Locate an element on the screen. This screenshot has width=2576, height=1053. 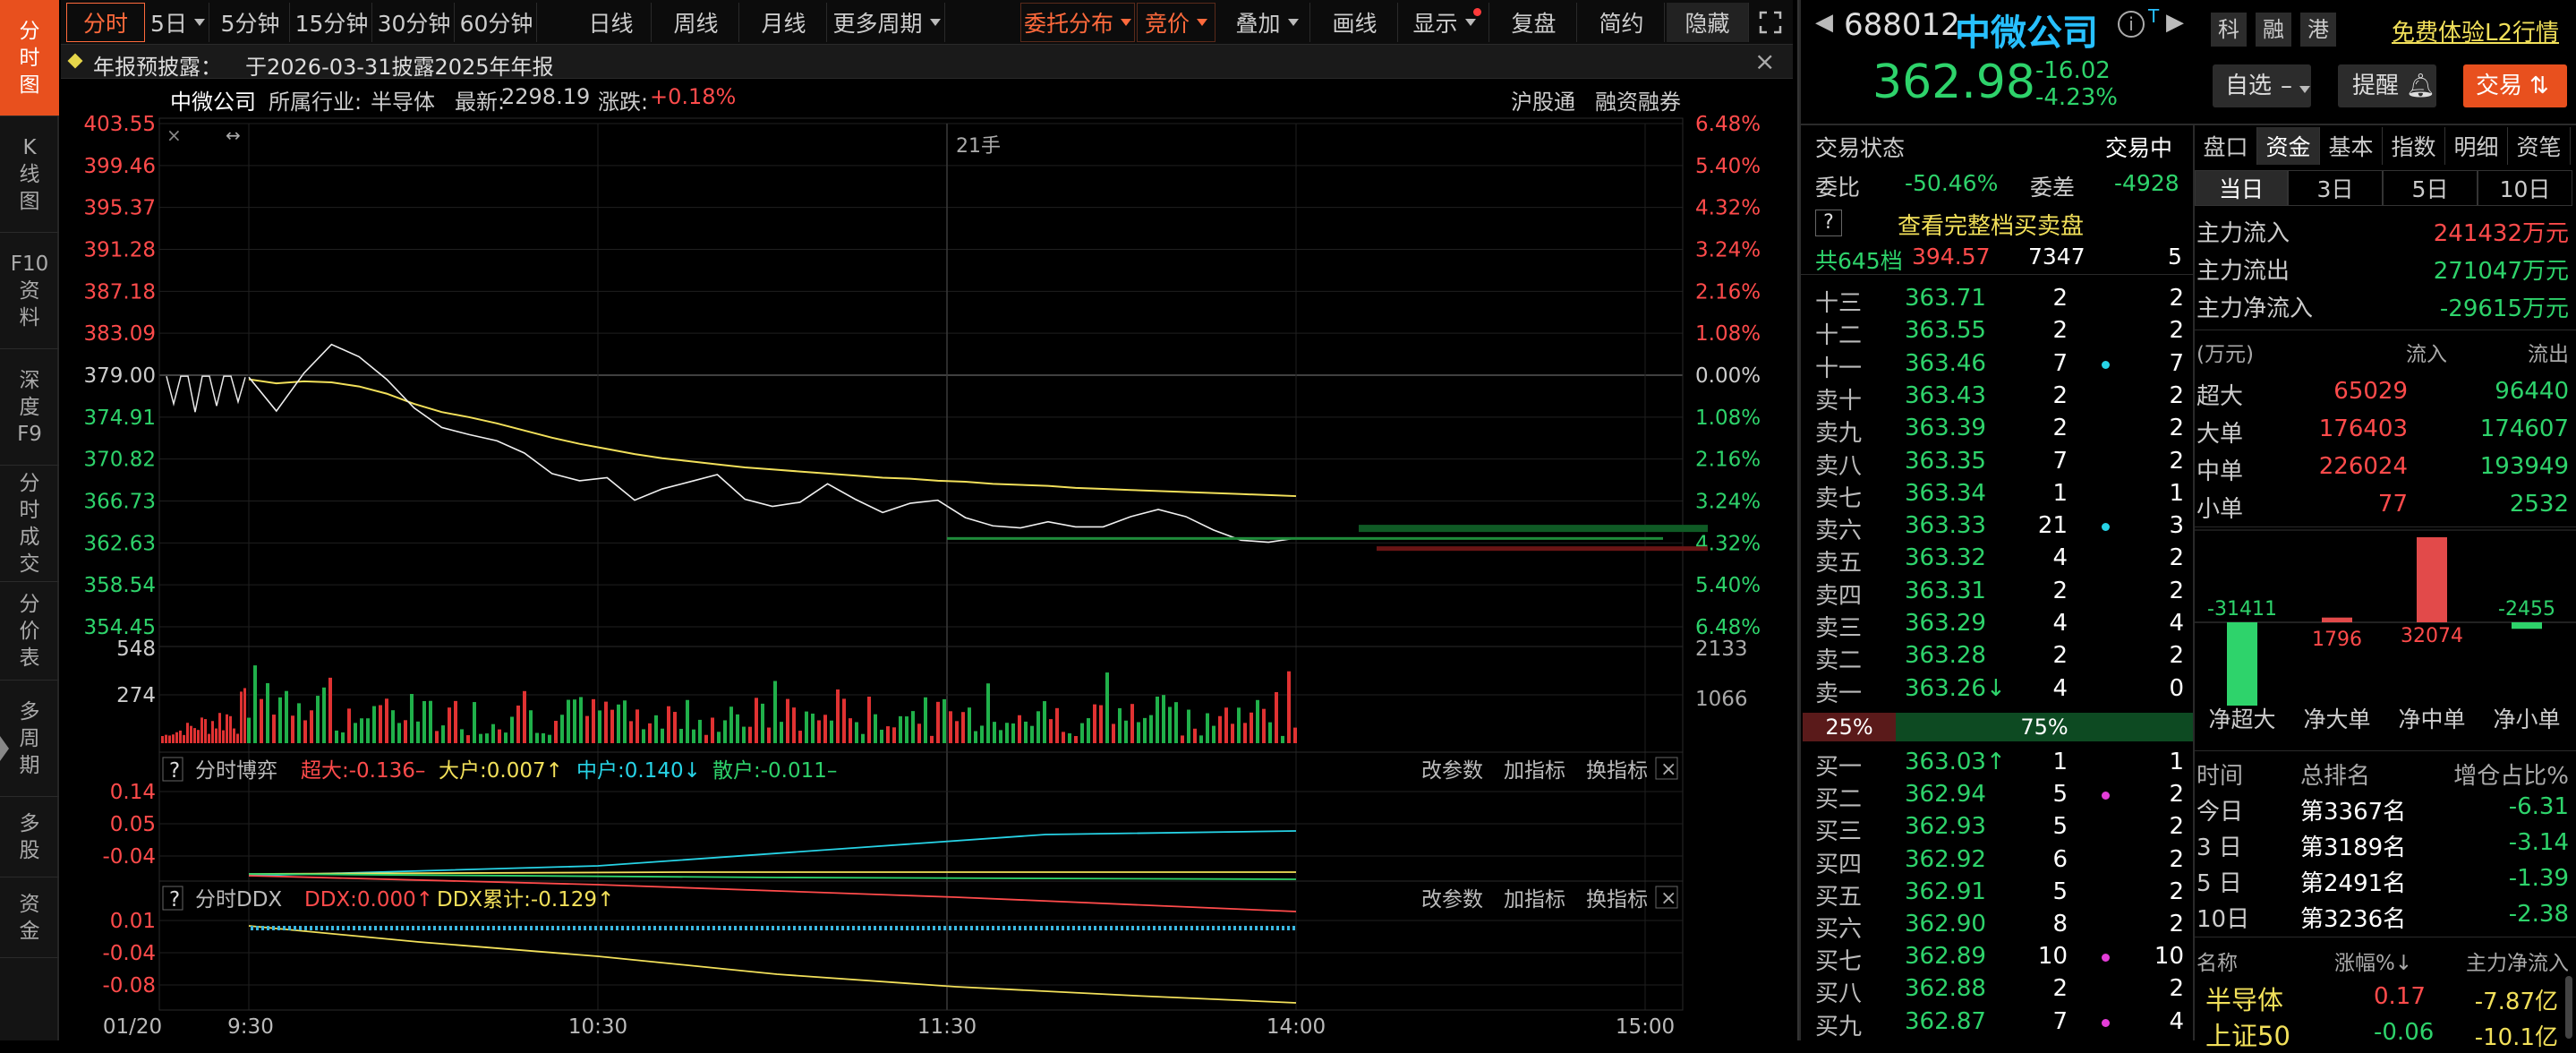
info-tab-0: 盘口 is located at coordinates (2226, 146).